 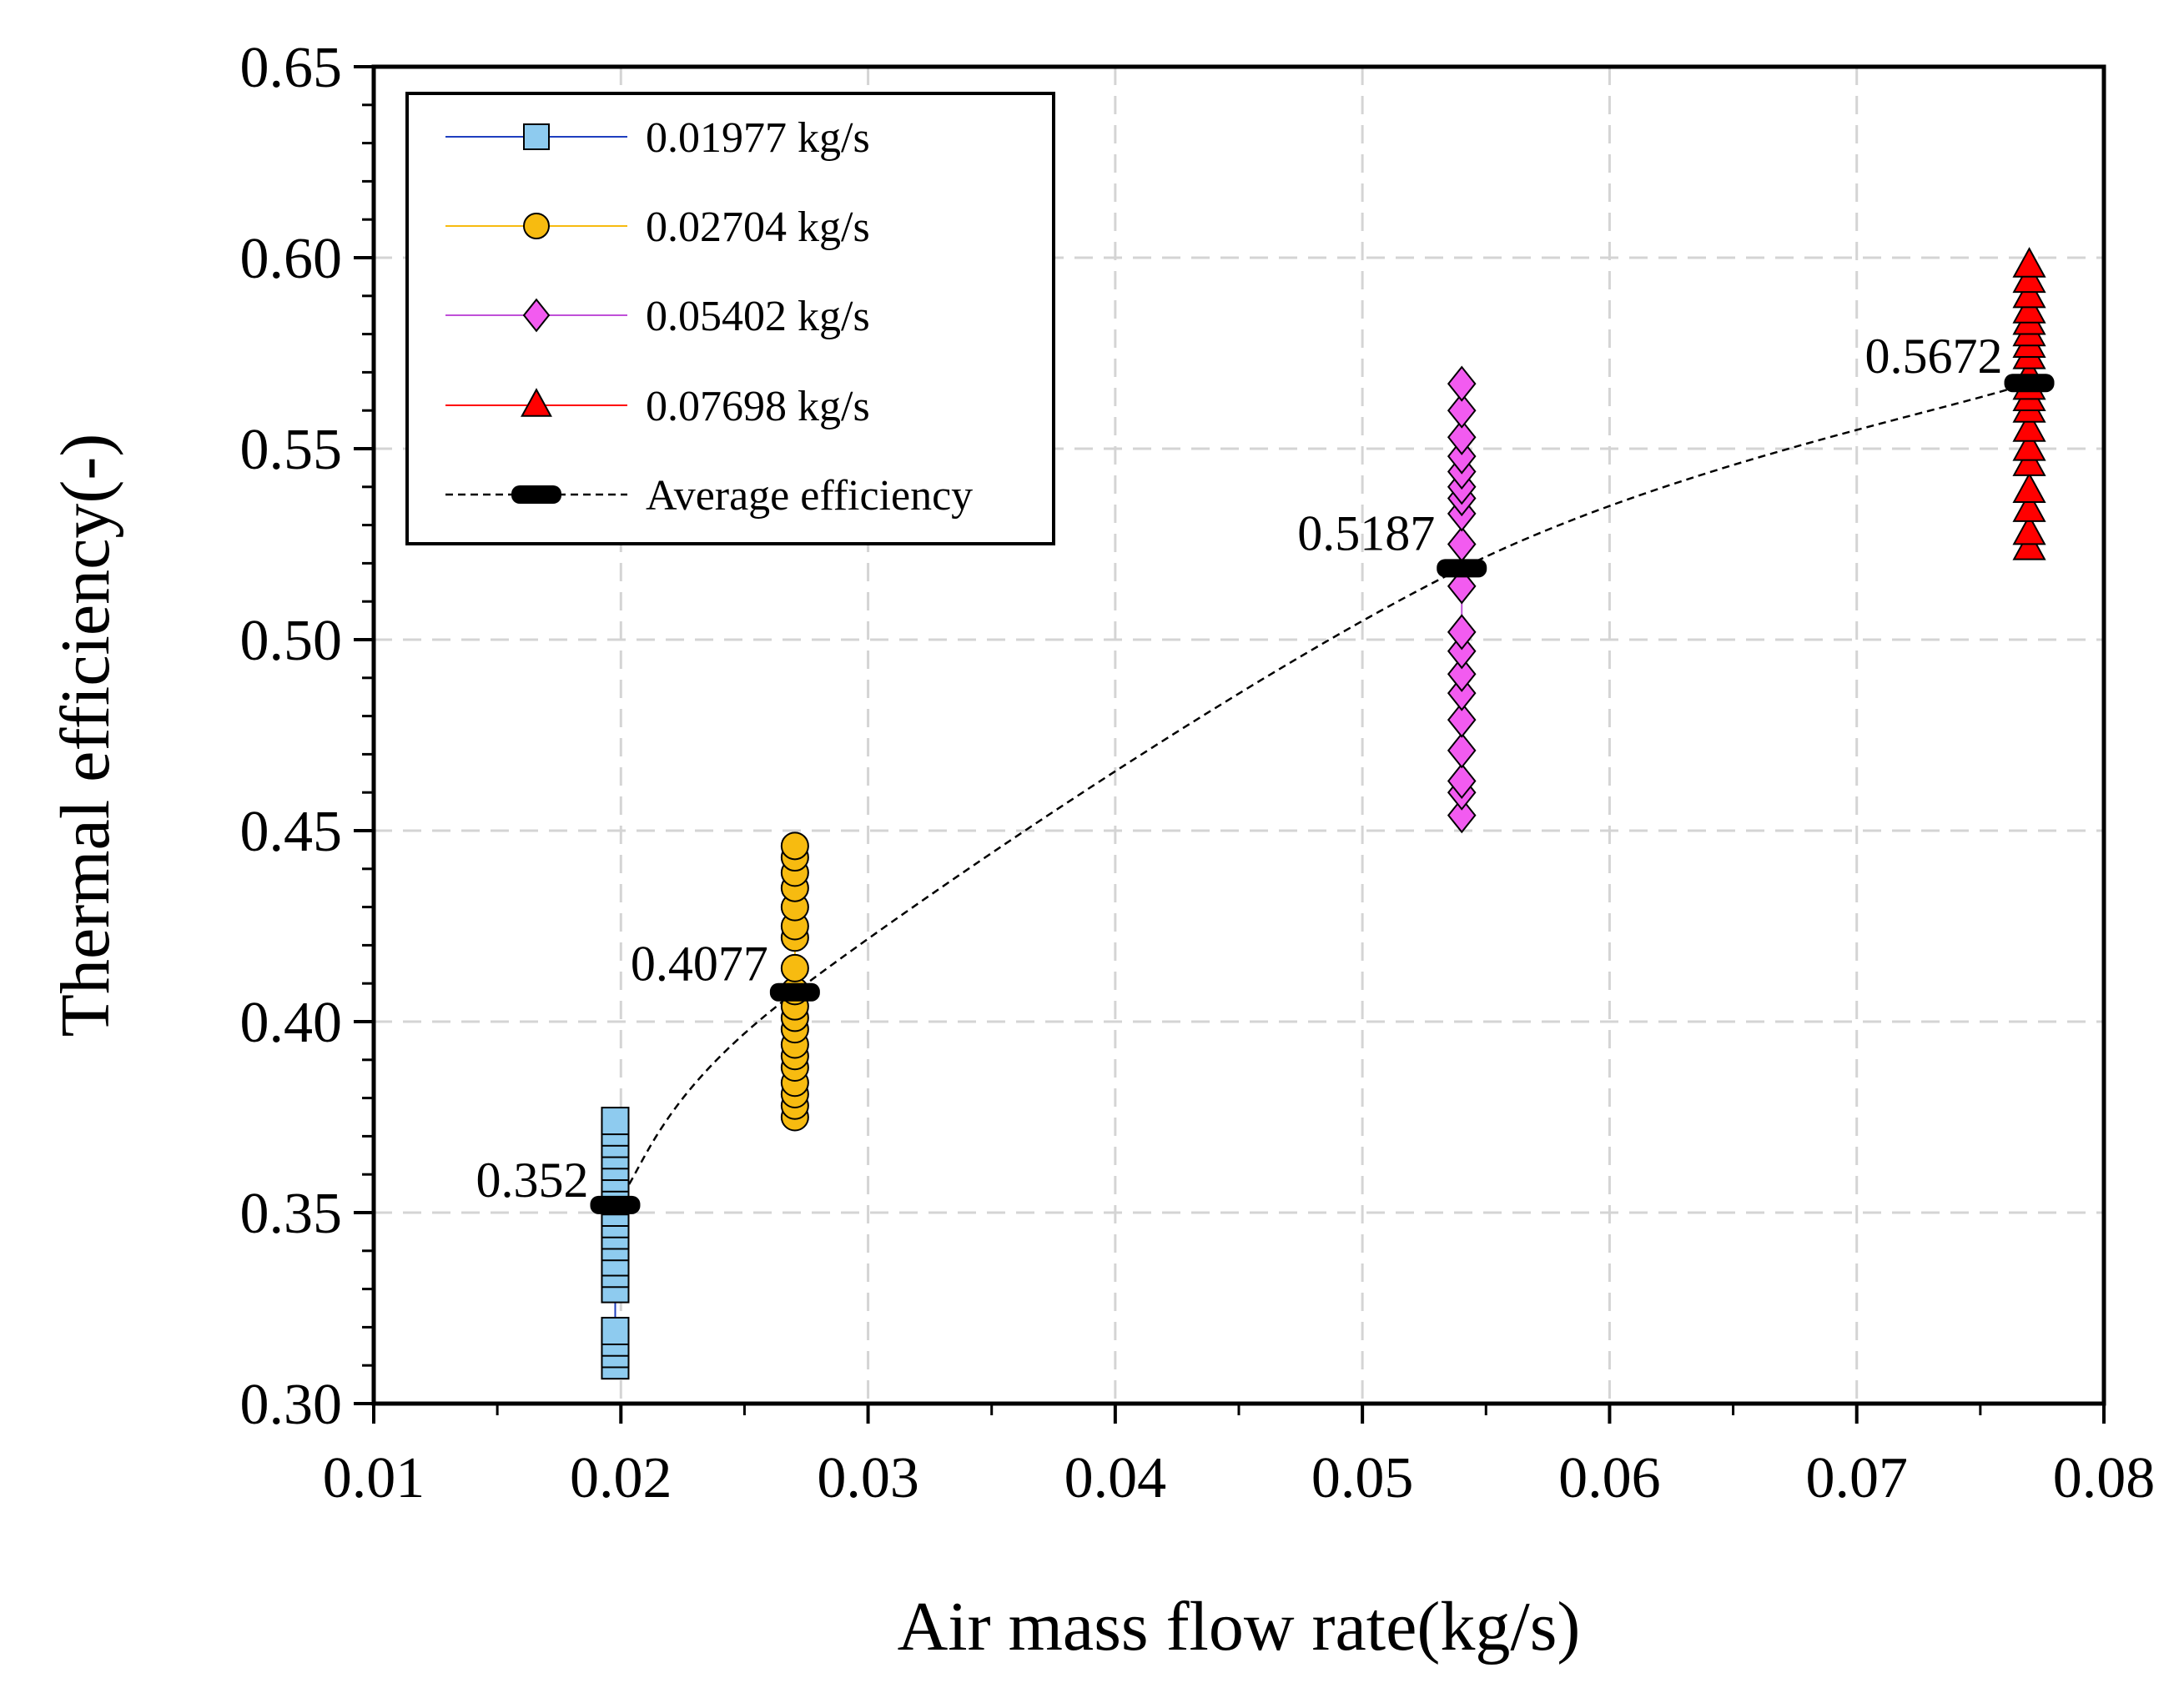 I want to click on x-tick-label: 0.08, so click(x=2104, y=1478).